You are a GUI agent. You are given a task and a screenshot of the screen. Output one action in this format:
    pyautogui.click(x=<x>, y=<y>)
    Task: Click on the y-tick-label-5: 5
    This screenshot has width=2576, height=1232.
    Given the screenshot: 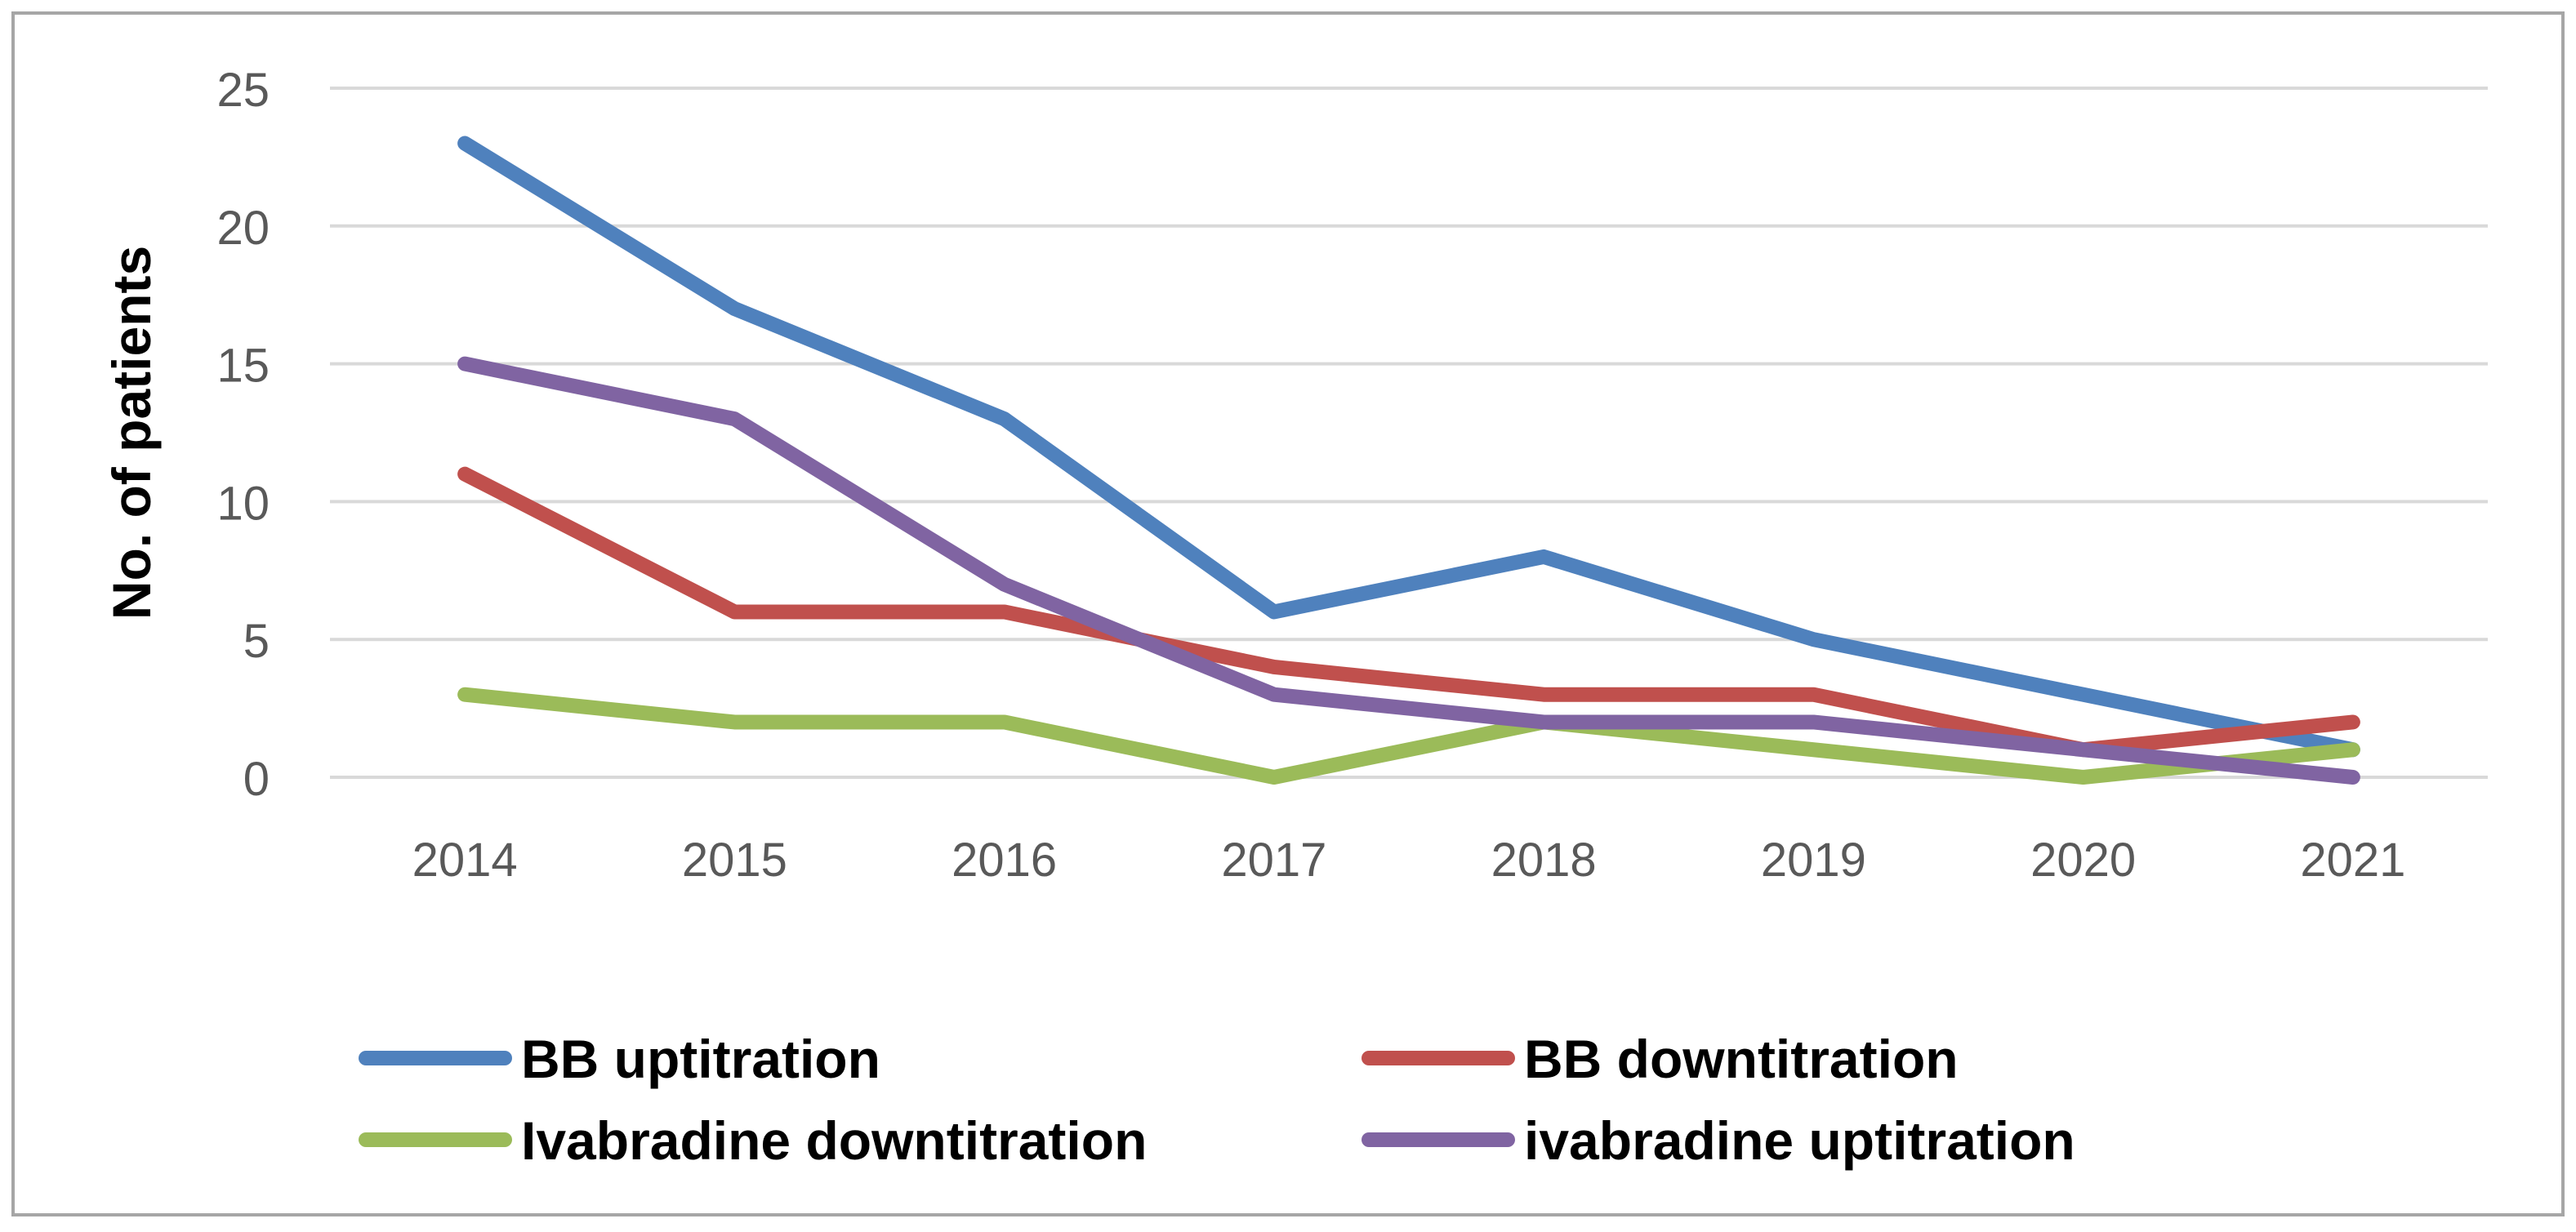 What is the action you would take?
    pyautogui.click(x=256, y=641)
    